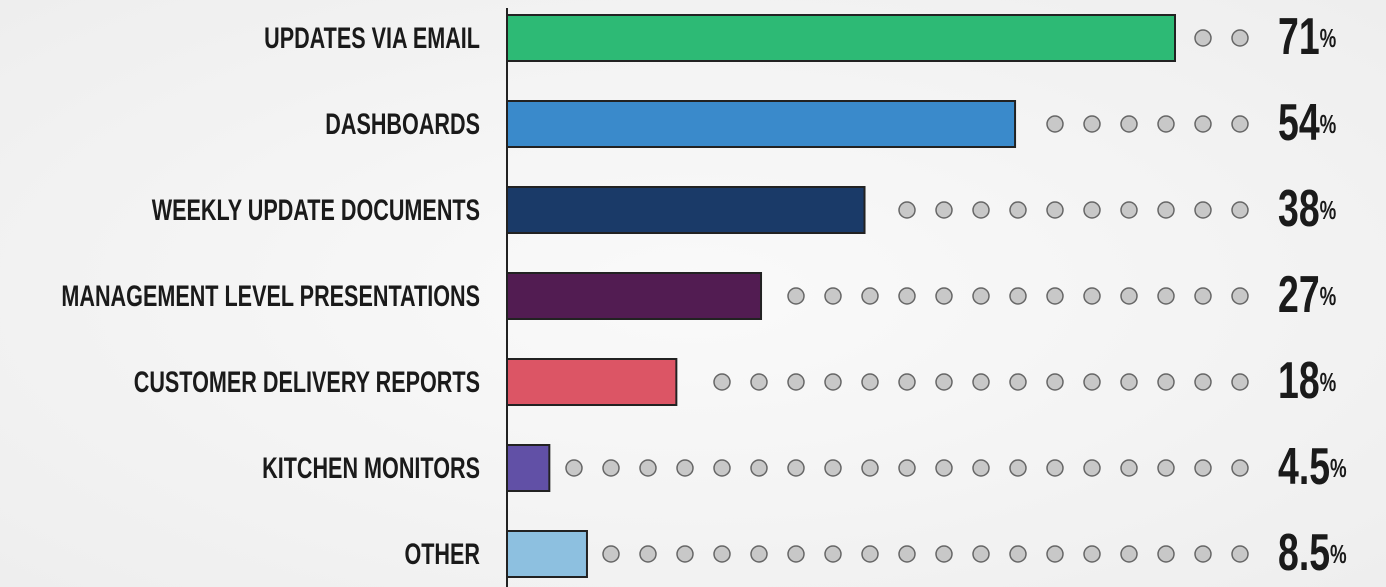  I want to click on value-label: 27%, so click(1307, 294).